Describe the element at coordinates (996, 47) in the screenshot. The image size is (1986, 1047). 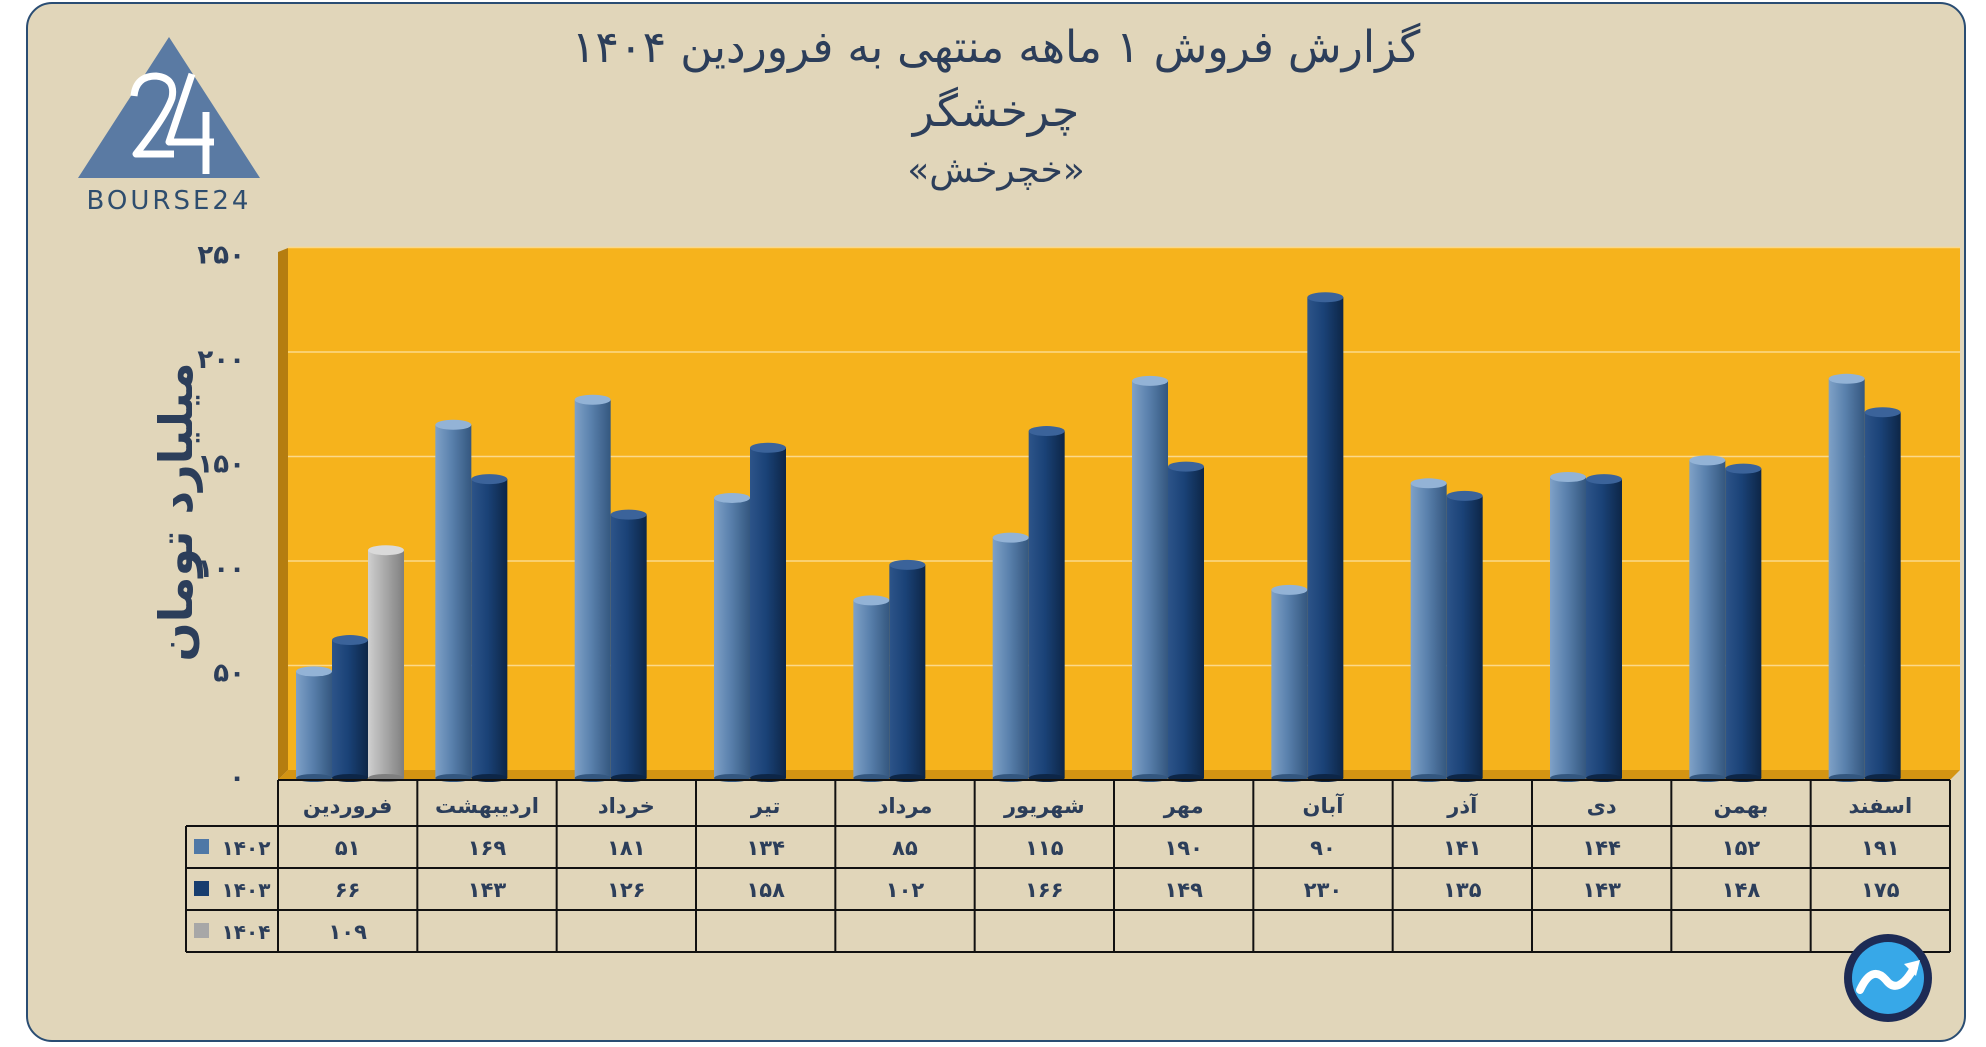
I see `chart-title: گزارش فروش ۱ ماهه منتهی به فروردین ۱۴۰۴` at that location.